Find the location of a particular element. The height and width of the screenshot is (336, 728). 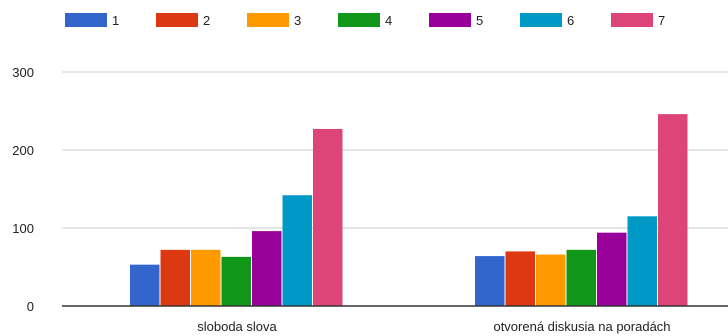

y-tick-label: 100 is located at coordinates (23, 228).